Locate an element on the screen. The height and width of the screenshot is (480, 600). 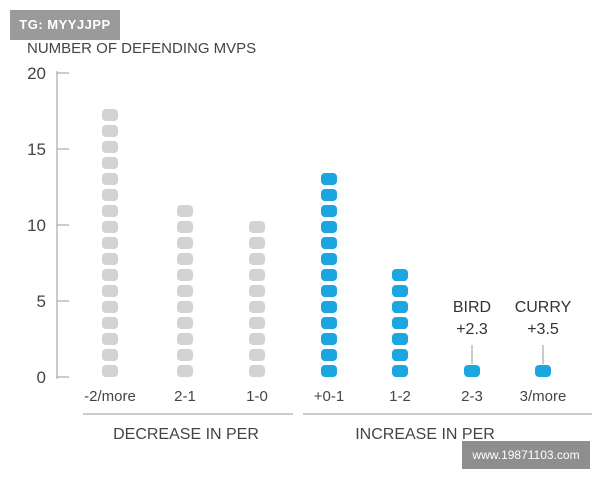
bar--2/more is located at coordinates (110, 243).